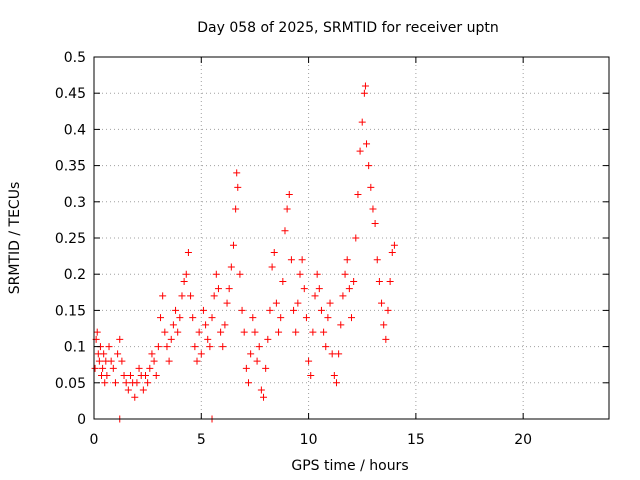 This screenshot has width=640, height=480. What do you see at coordinates (94, 440) in the screenshot?
I see `x-tick-label: 0` at bounding box center [94, 440].